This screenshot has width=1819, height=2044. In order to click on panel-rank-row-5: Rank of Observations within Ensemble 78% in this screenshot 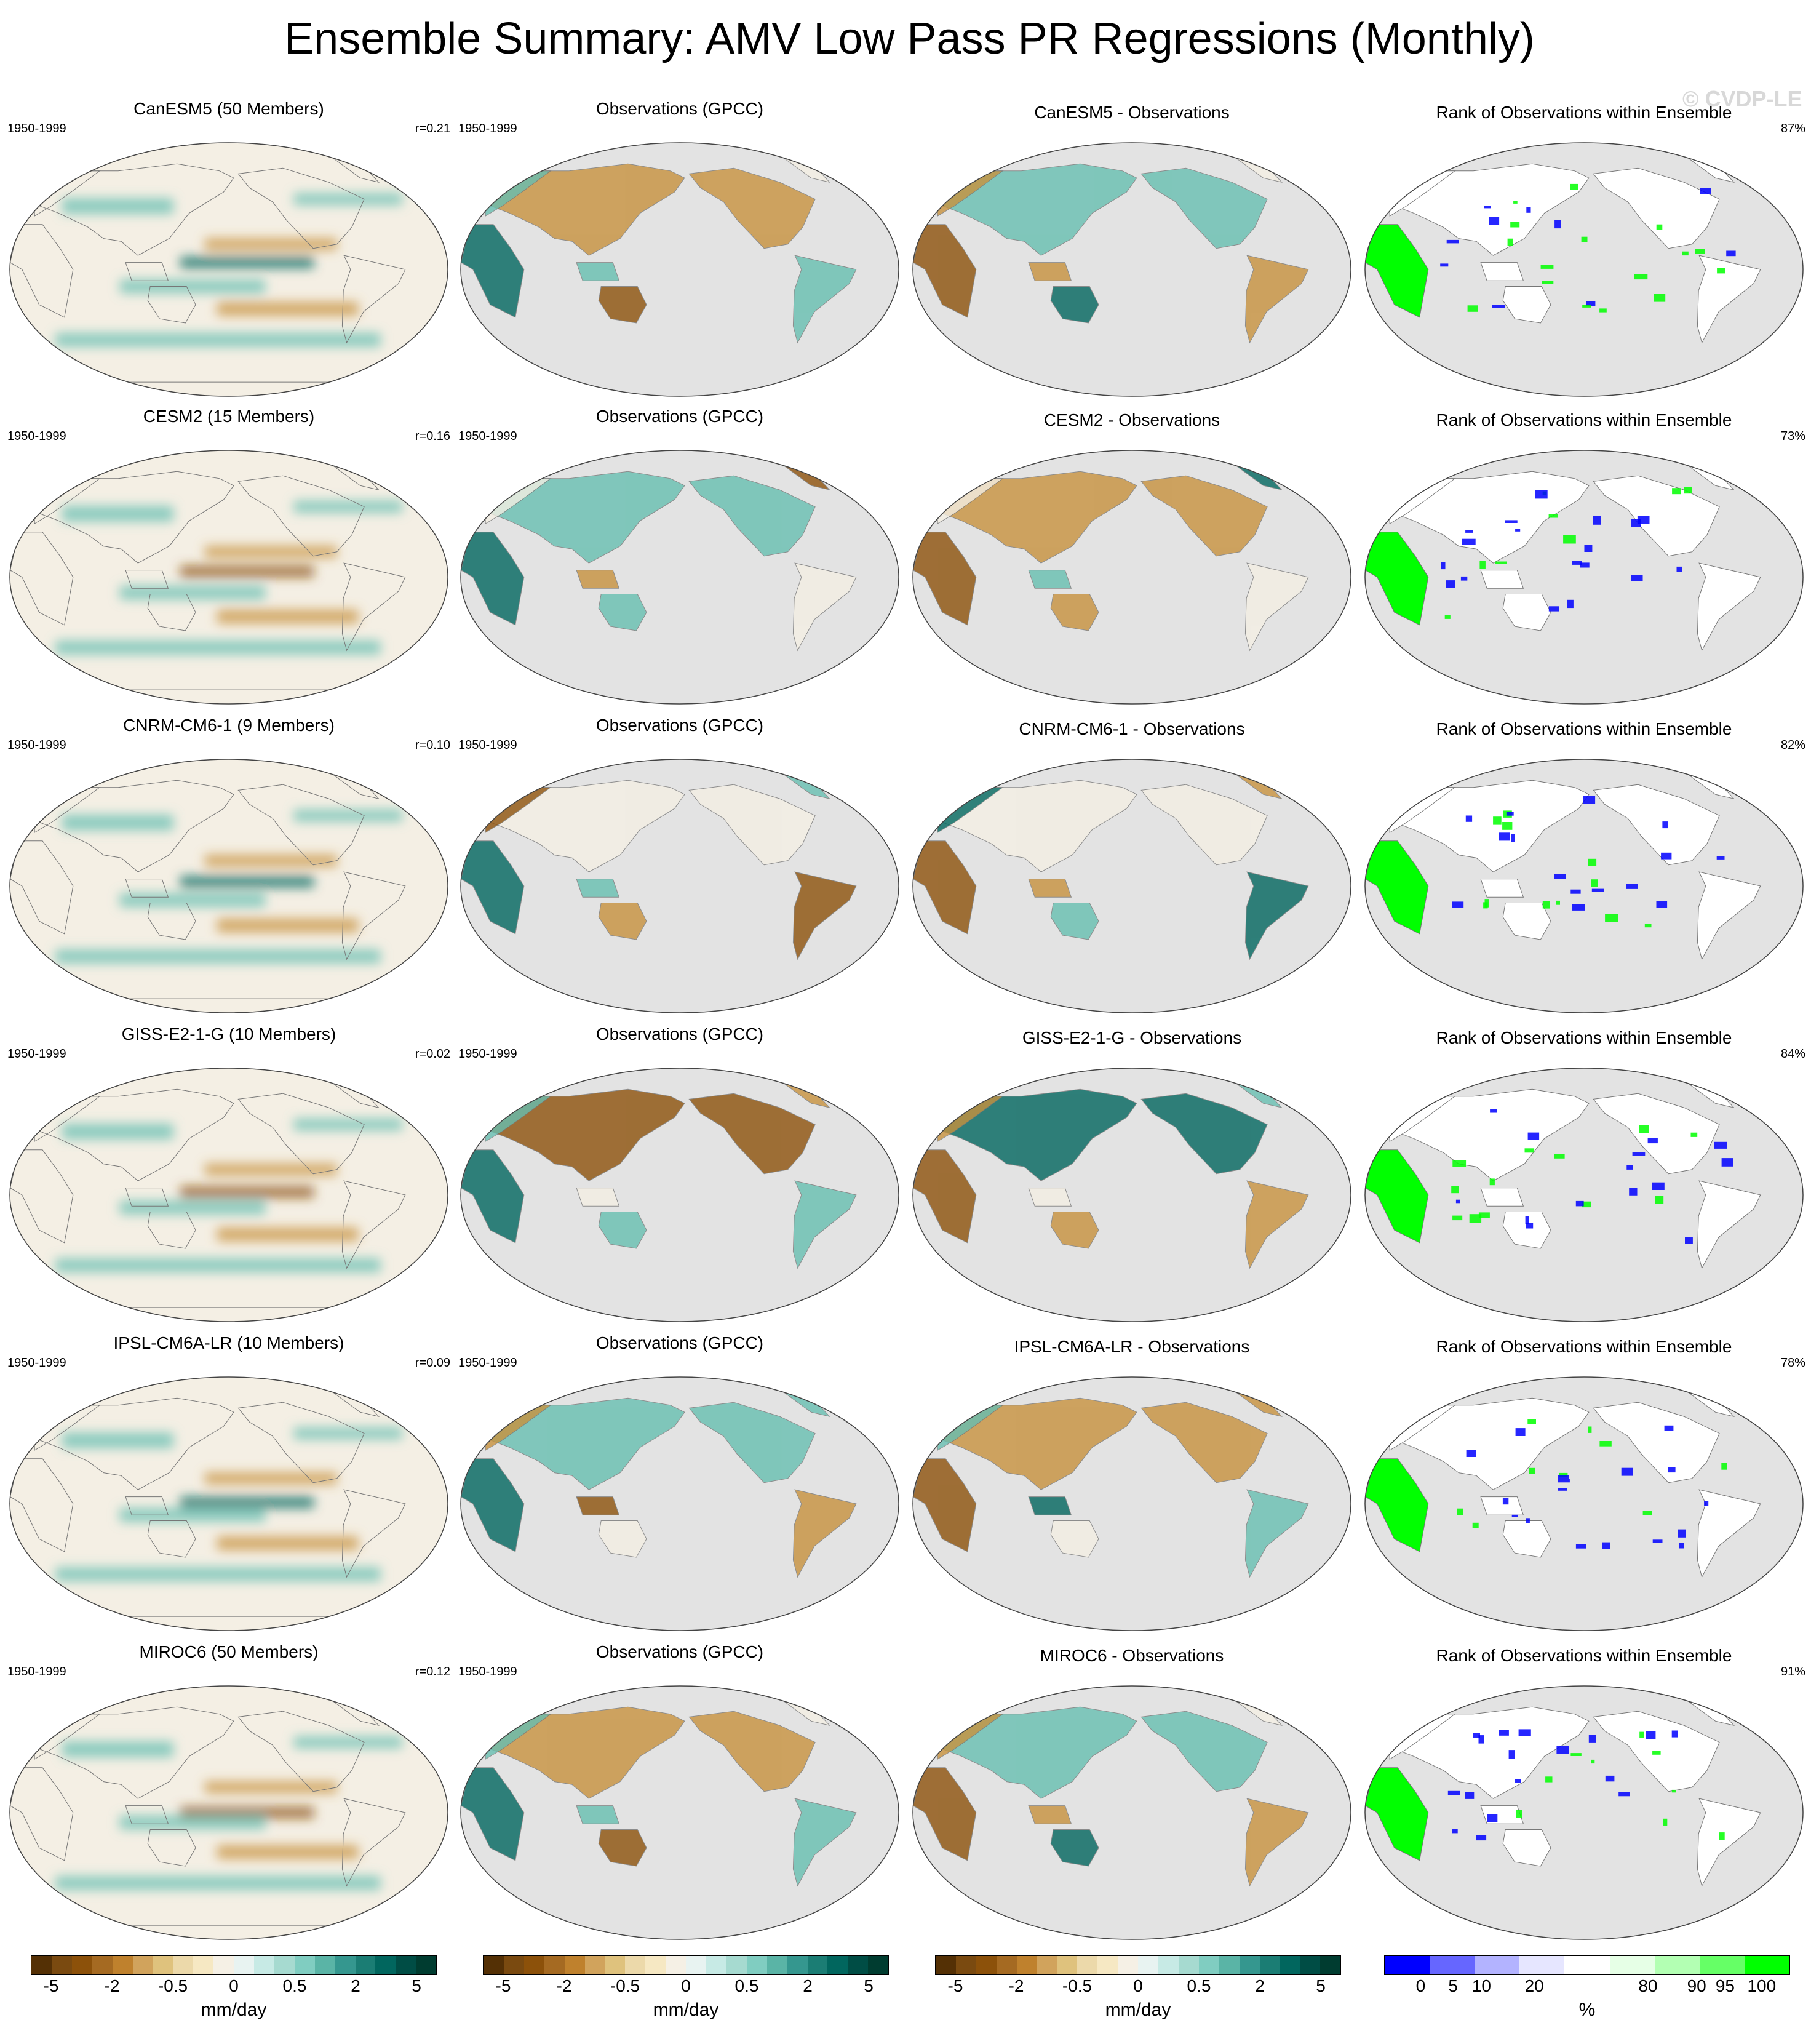, I will do `click(1584, 1486)`.